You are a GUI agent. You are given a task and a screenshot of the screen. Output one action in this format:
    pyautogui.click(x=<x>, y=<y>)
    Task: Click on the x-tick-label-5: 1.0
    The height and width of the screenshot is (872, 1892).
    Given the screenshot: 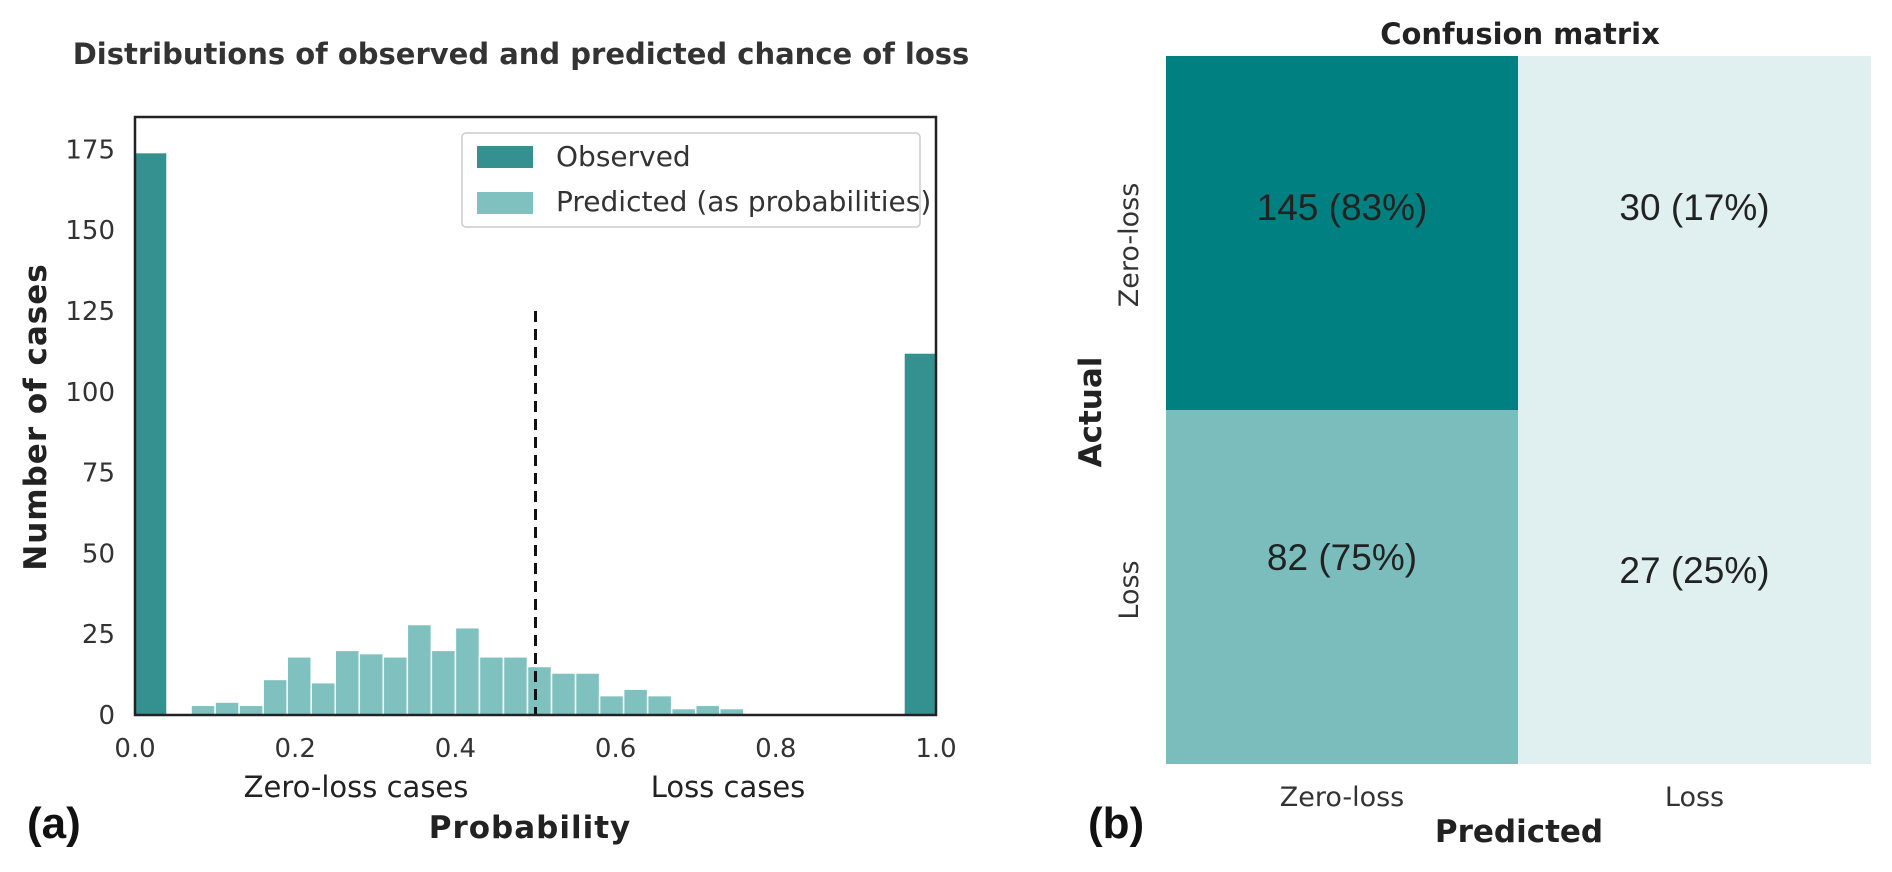 What is the action you would take?
    pyautogui.click(x=935, y=749)
    